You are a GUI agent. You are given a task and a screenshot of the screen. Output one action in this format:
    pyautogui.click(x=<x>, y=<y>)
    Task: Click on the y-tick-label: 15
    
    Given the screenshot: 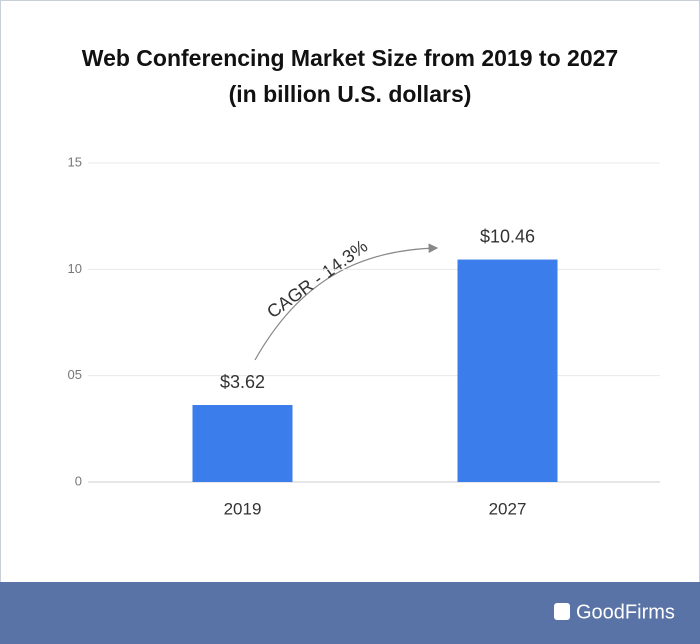 What is the action you would take?
    pyautogui.click(x=75, y=161)
    